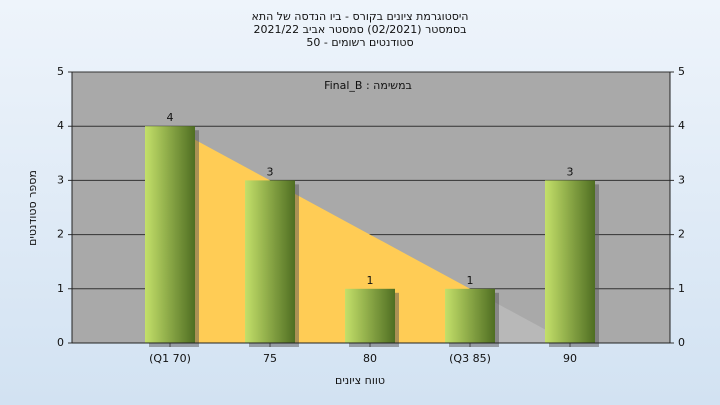 Image resolution: width=720 pixels, height=405 pixels. I want to click on y-tick-label: 3, so click(60, 179).